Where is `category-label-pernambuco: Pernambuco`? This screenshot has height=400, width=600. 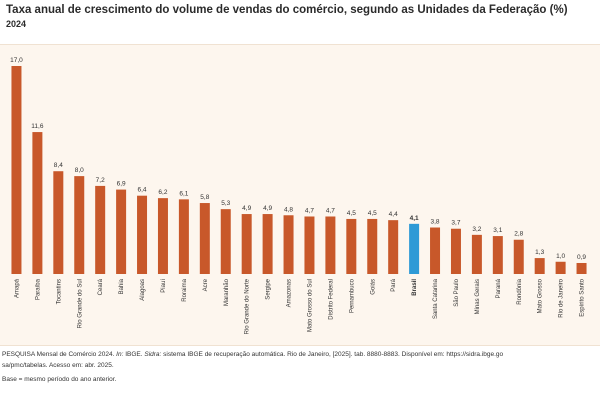 category-label-pernambuco: Pernambuco is located at coordinates (352, 295).